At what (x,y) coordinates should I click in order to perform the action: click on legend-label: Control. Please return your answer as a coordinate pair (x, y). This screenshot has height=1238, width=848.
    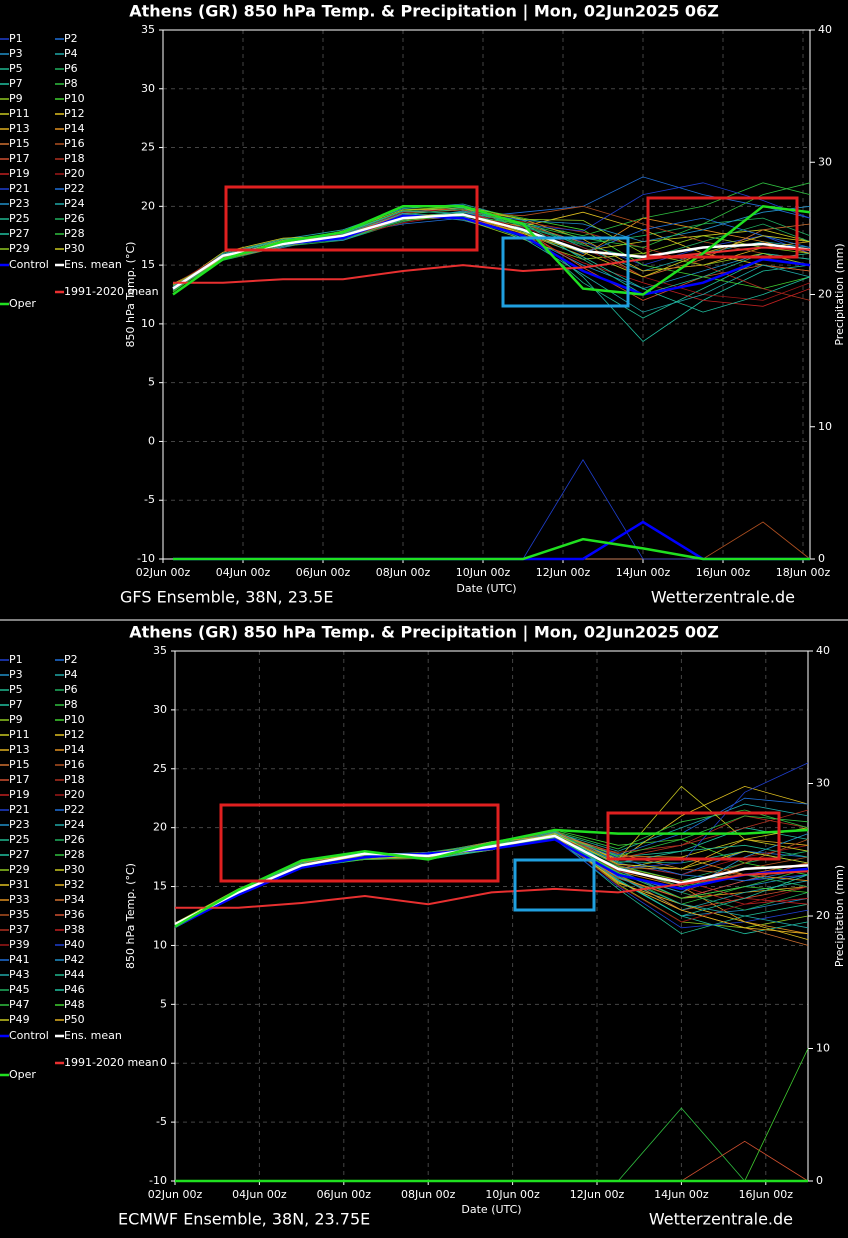
    Looking at the image, I should click on (29, 1035).